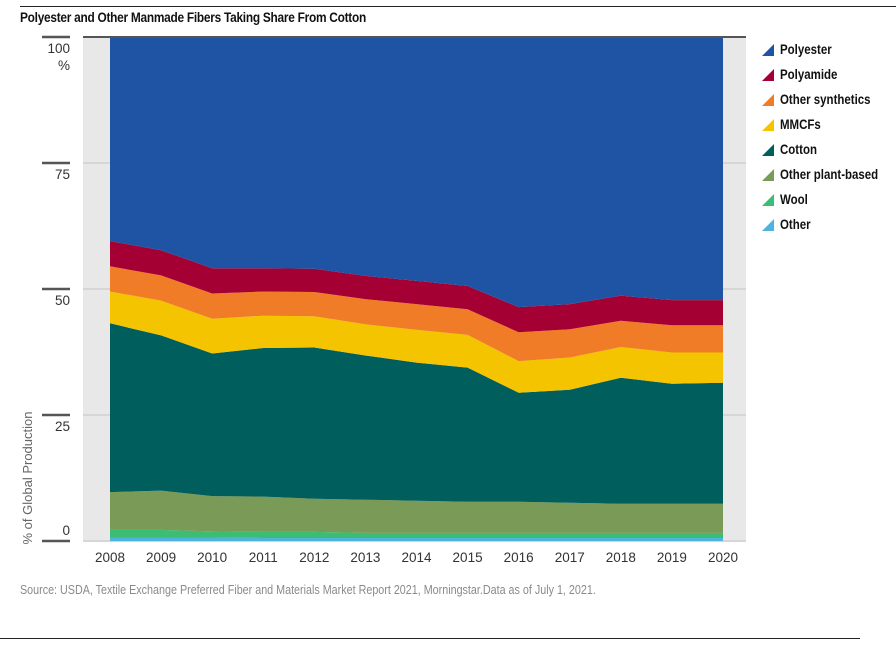 This screenshot has width=896, height=647. Describe the element at coordinates (365, 557) in the screenshot. I see `x-tick-label: 2013` at that location.